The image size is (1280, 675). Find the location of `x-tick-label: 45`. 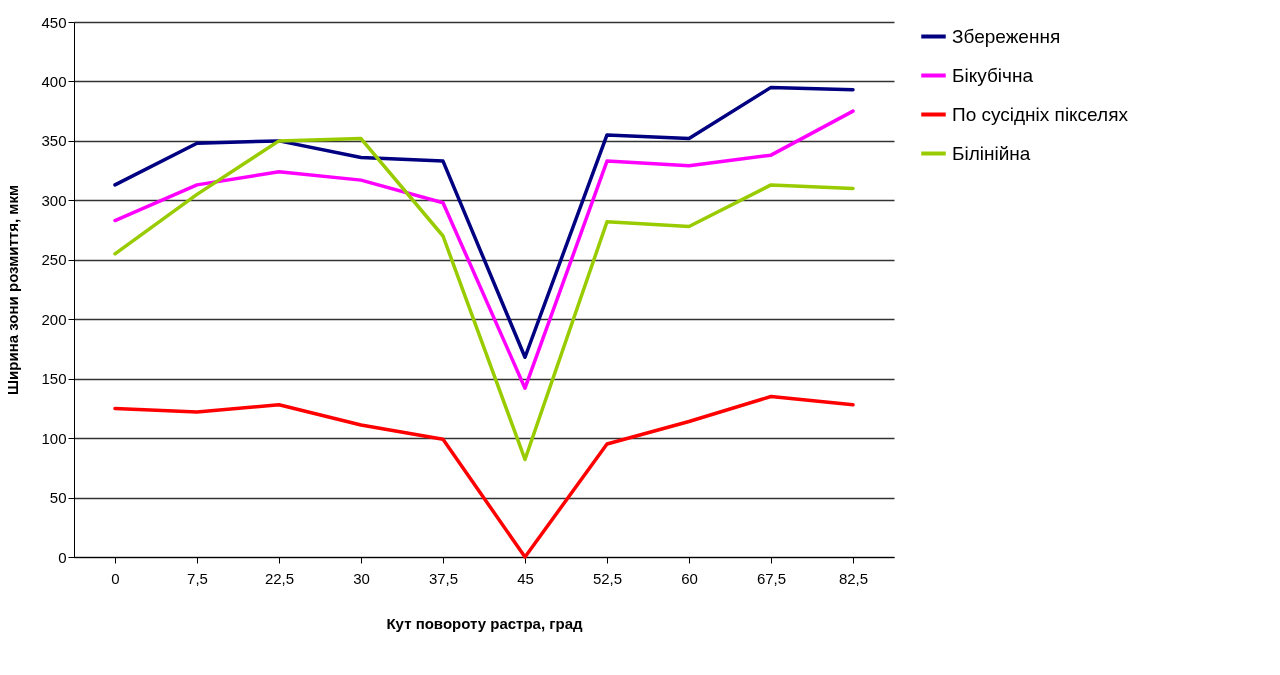

x-tick-label: 45 is located at coordinates (525, 578).